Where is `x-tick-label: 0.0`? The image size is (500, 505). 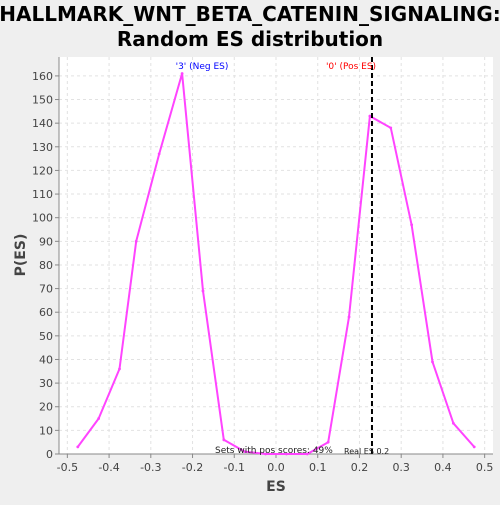 x-tick-label: 0.0 is located at coordinates (276, 467).